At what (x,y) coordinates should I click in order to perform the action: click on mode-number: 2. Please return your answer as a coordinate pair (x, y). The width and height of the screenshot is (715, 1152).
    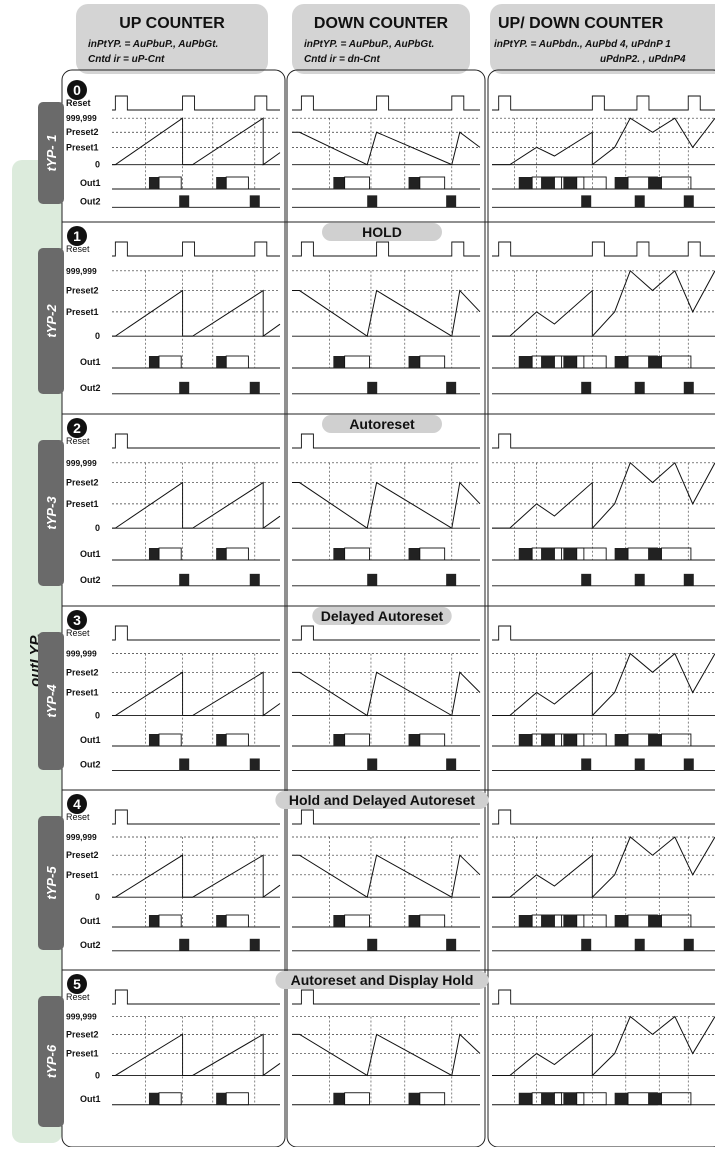
    Looking at the image, I should click on (77, 428).